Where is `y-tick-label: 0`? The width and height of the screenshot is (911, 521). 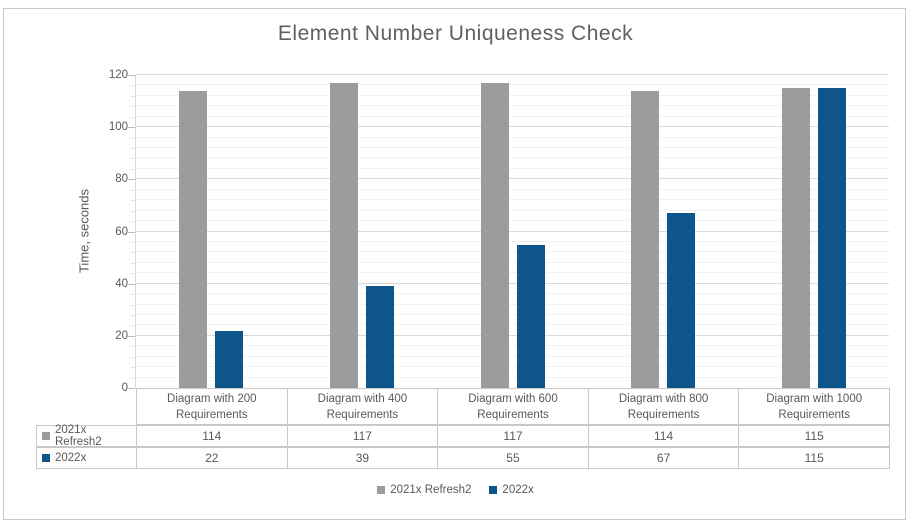 y-tick-label: 0 is located at coordinates (124, 388).